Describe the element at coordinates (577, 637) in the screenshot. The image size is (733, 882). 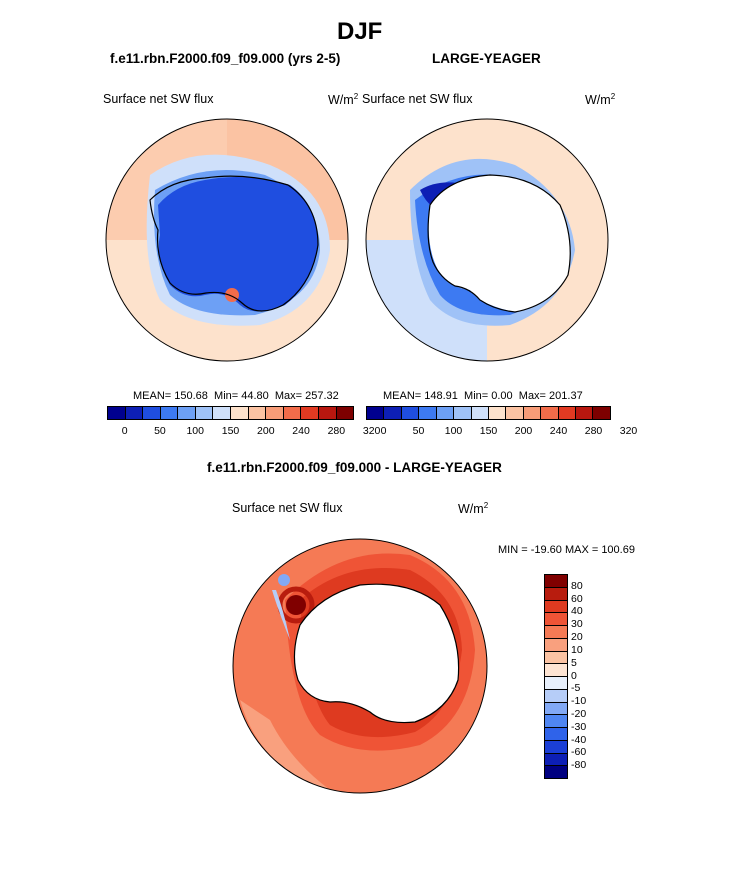
I see `diff-colorbar-label: 20` at that location.